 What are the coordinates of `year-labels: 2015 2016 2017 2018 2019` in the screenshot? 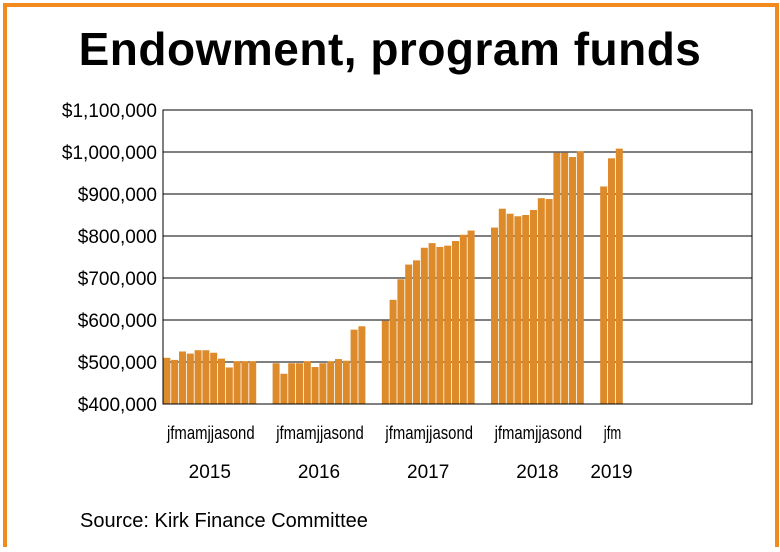 It's located at (411, 472).